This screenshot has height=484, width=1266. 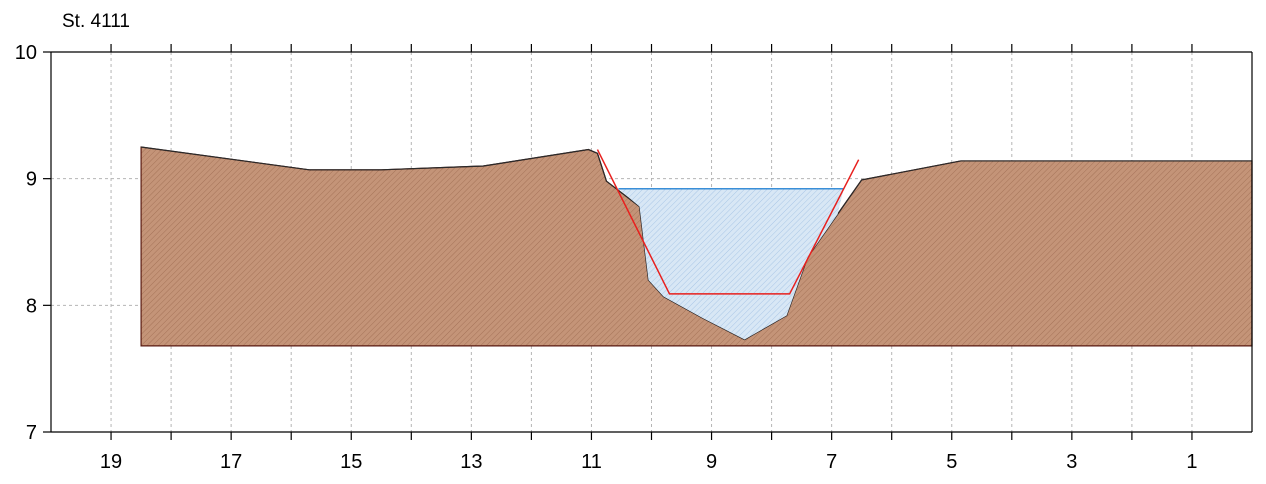 I want to click on x-tick-label: 11, so click(x=591, y=462).